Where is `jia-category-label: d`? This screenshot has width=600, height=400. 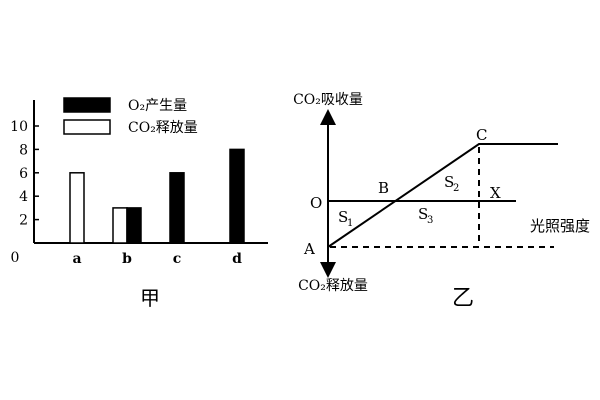 jia-category-label: d is located at coordinates (237, 259).